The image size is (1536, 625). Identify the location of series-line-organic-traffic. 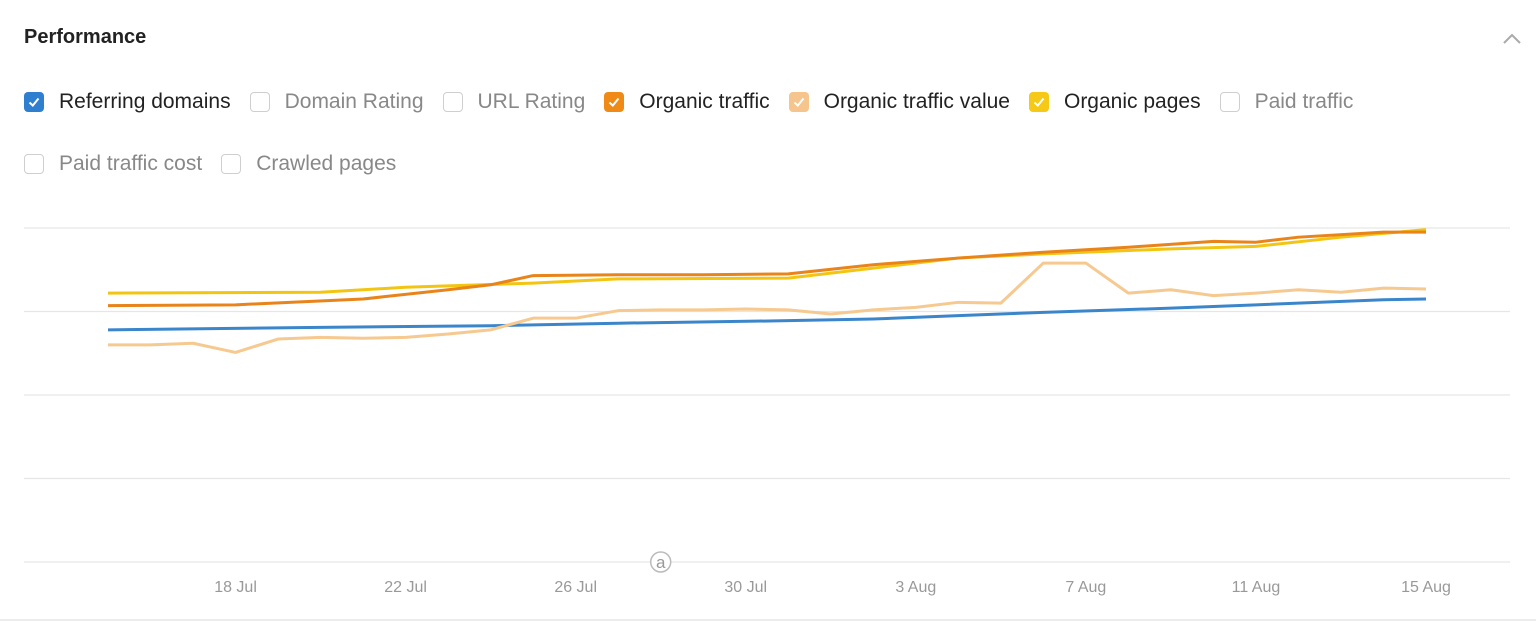
(766, 269).